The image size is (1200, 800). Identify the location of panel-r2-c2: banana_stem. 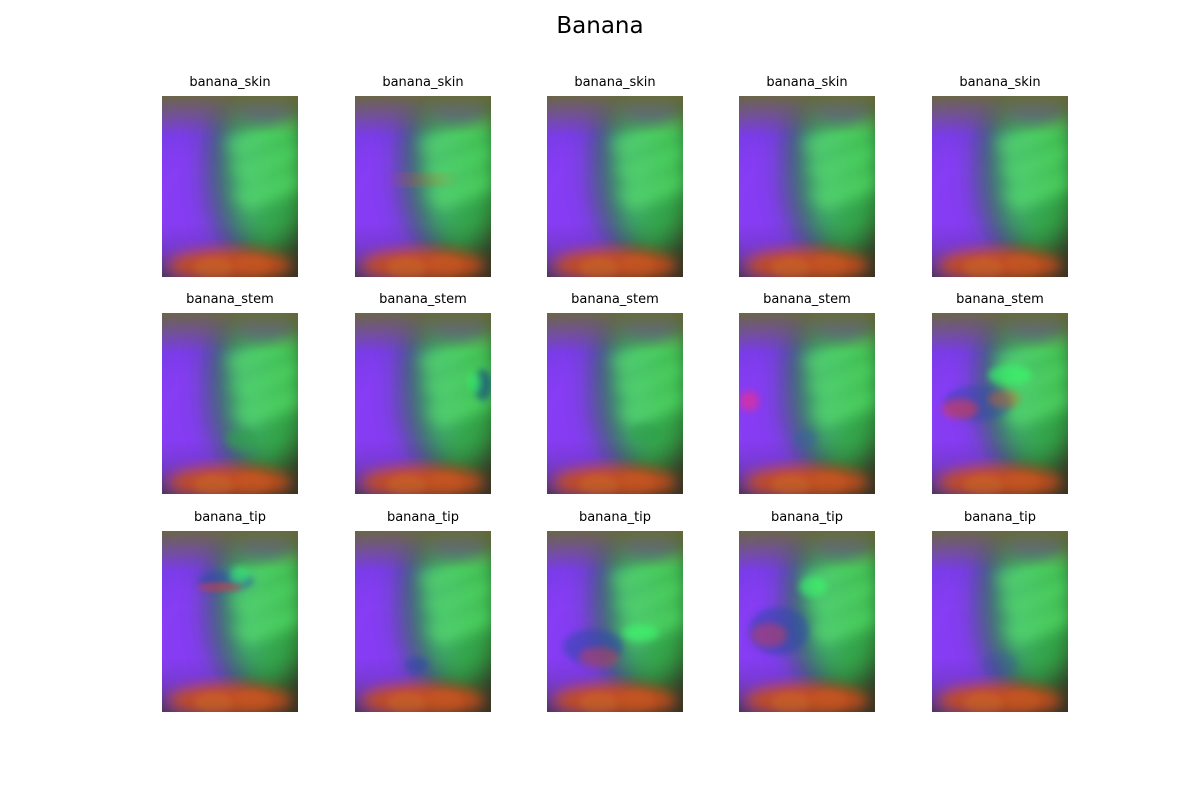
(423, 393).